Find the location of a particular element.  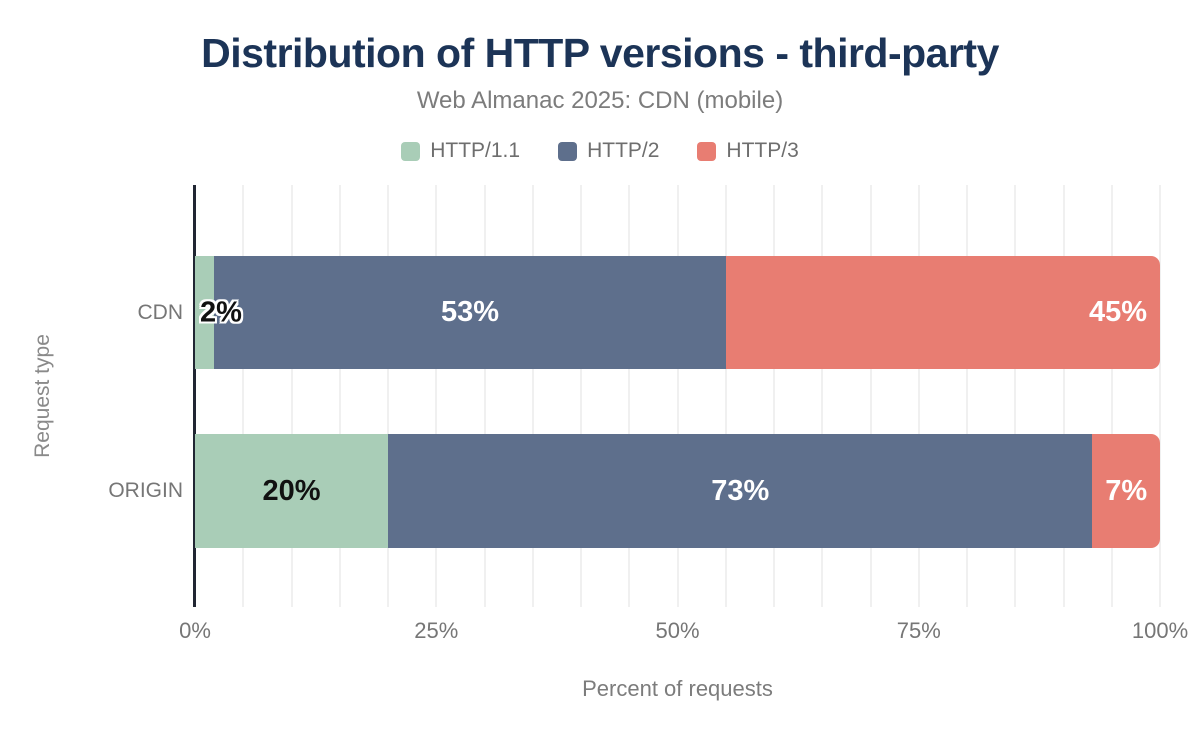

category-label-origin: ORIGIN is located at coordinates (145, 490).